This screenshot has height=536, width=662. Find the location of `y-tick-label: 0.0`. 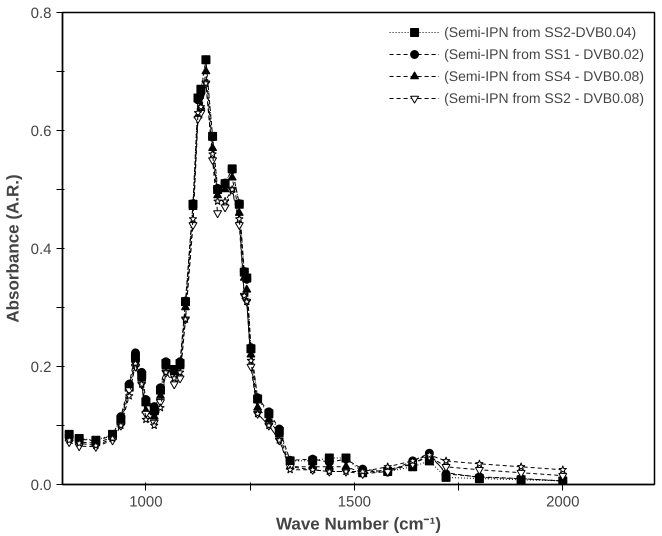

y-tick-label: 0.0 is located at coordinates (41, 485).